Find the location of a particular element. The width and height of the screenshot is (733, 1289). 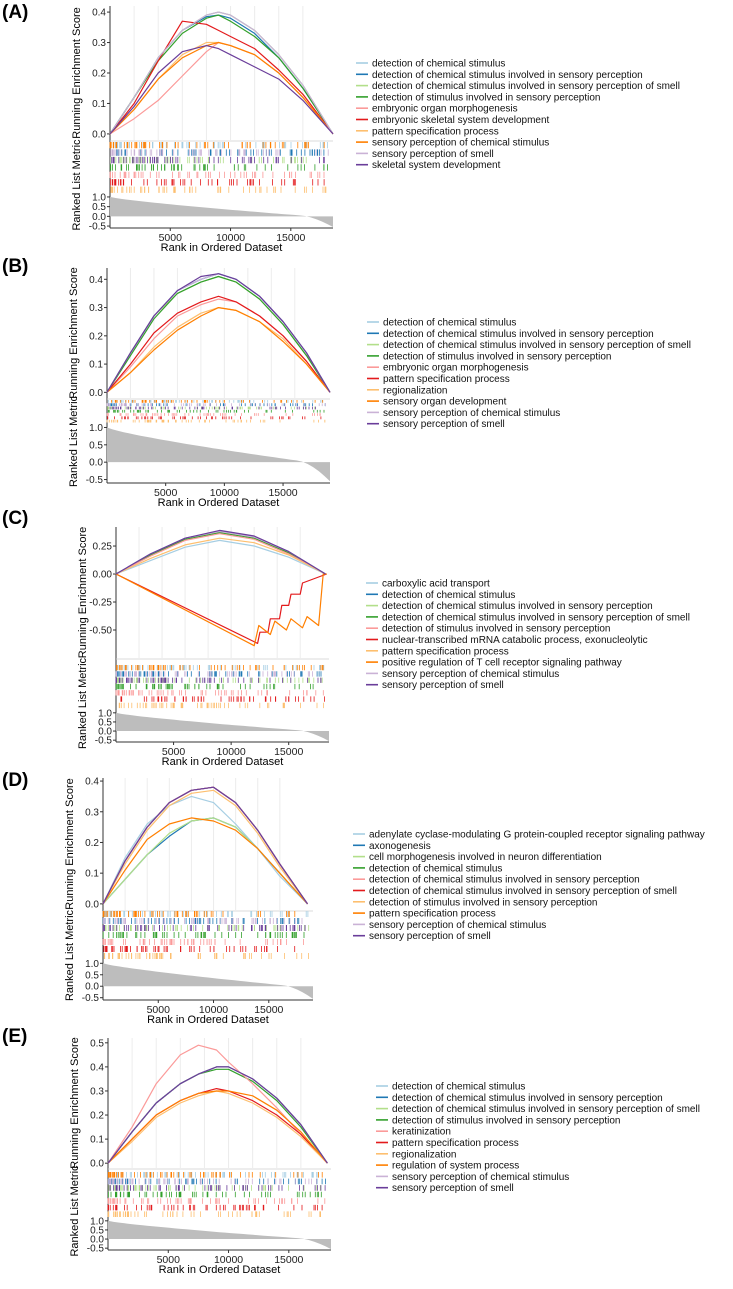

panel-label: (D) is located at coordinates (15, 780).